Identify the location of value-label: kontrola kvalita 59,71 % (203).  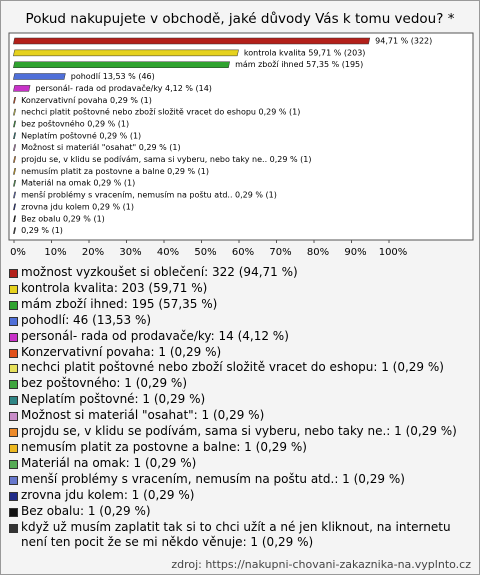
(305, 52).